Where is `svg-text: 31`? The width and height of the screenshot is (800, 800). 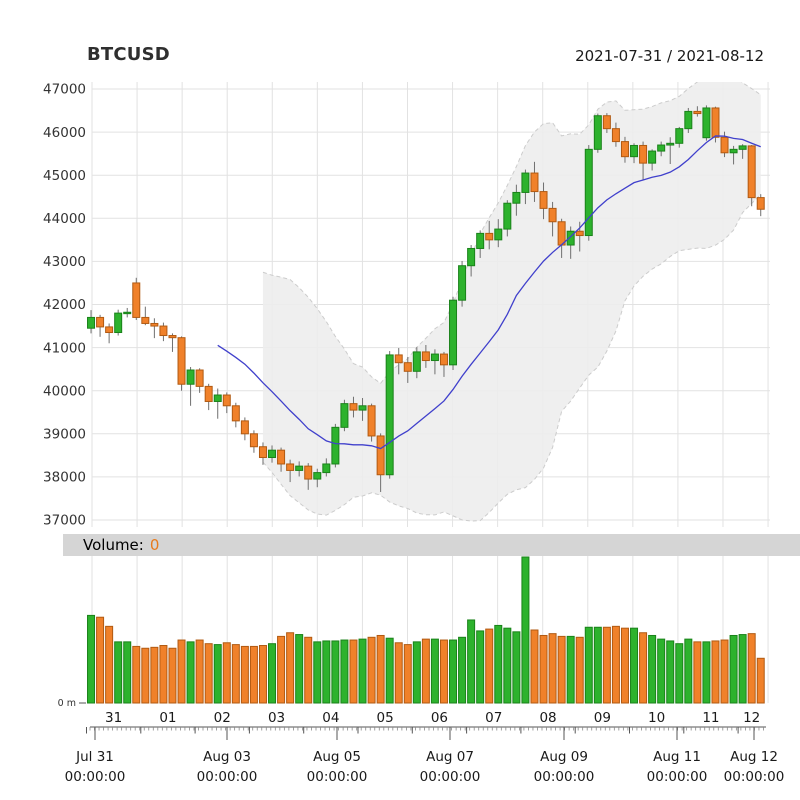
svg-text: 31 is located at coordinates (113, 718).